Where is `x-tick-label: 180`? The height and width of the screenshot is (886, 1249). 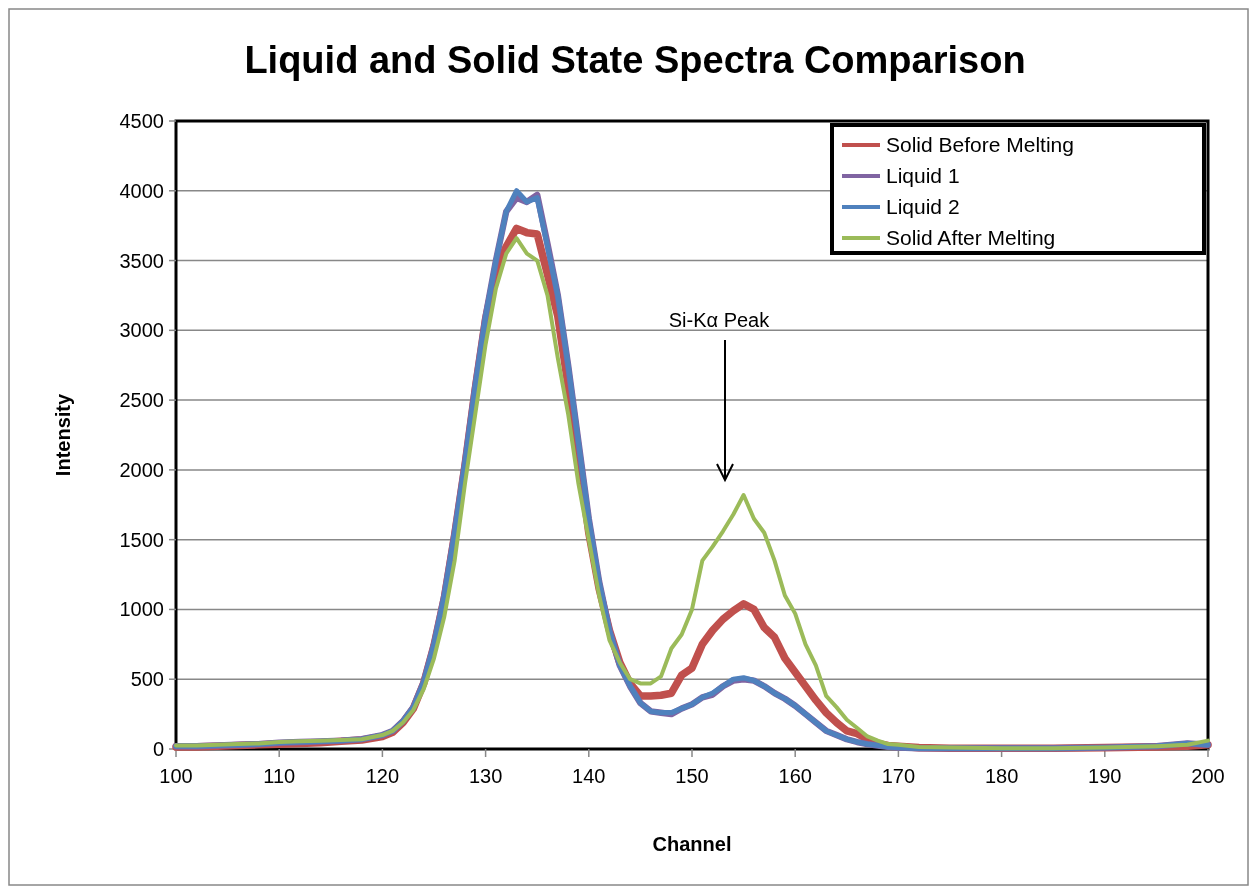
x-tick-label: 180 is located at coordinates (1001, 776).